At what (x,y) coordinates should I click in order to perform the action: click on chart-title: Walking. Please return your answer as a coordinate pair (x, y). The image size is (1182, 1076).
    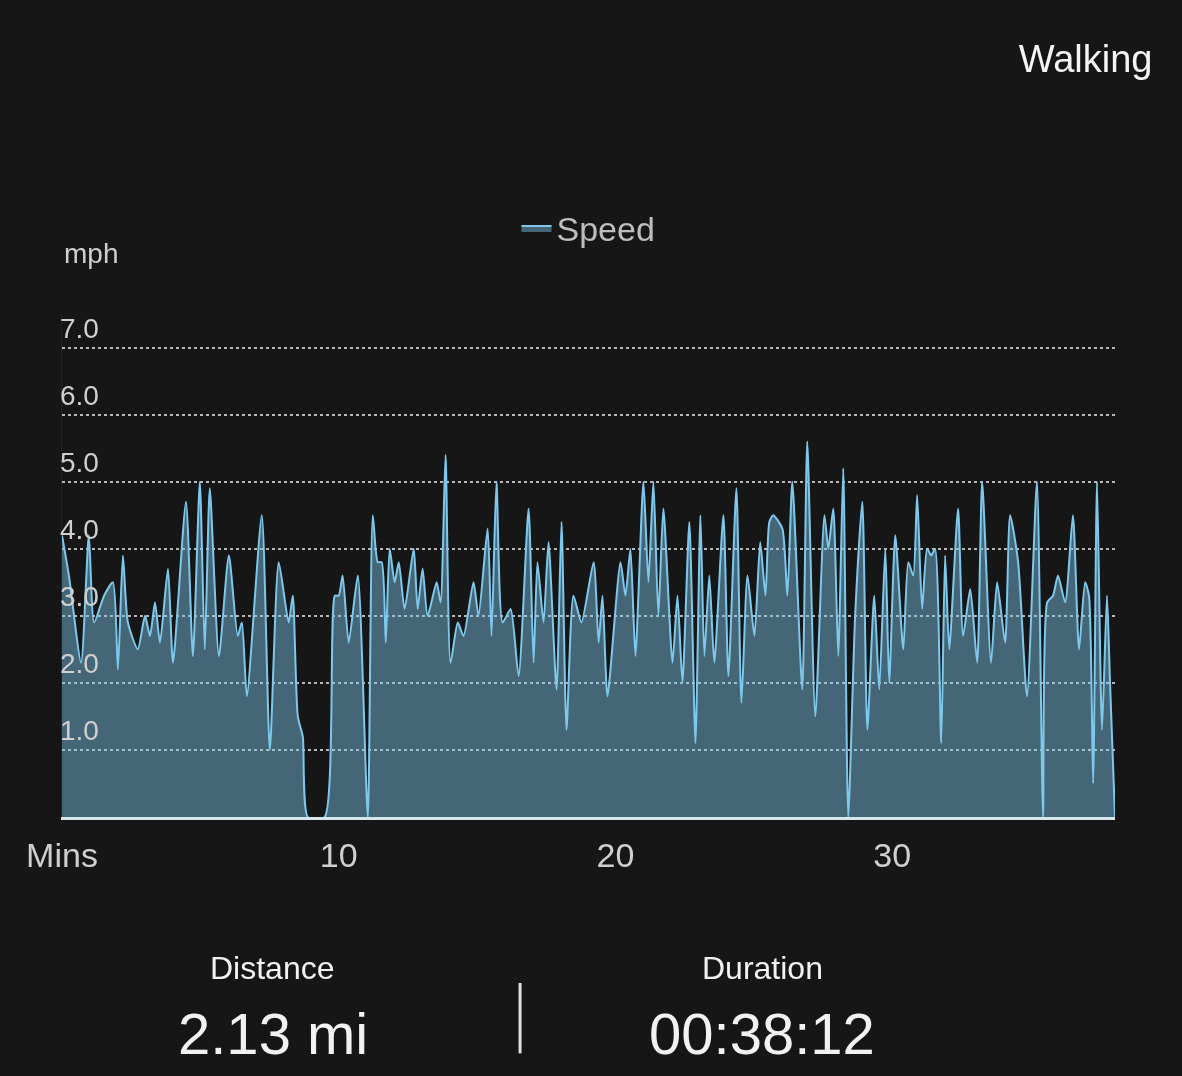
    Looking at the image, I should click on (1085, 59).